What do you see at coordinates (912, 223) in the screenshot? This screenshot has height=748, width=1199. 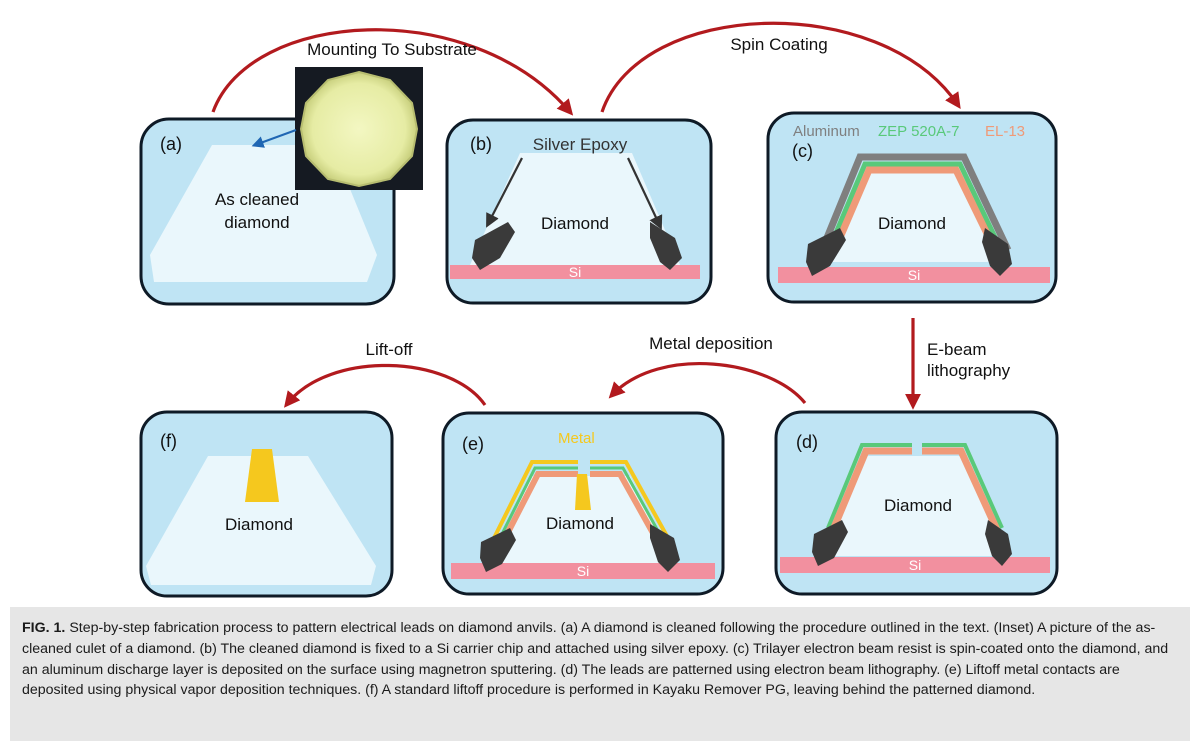 I see `panel-c-diamond-label: Diamond` at bounding box center [912, 223].